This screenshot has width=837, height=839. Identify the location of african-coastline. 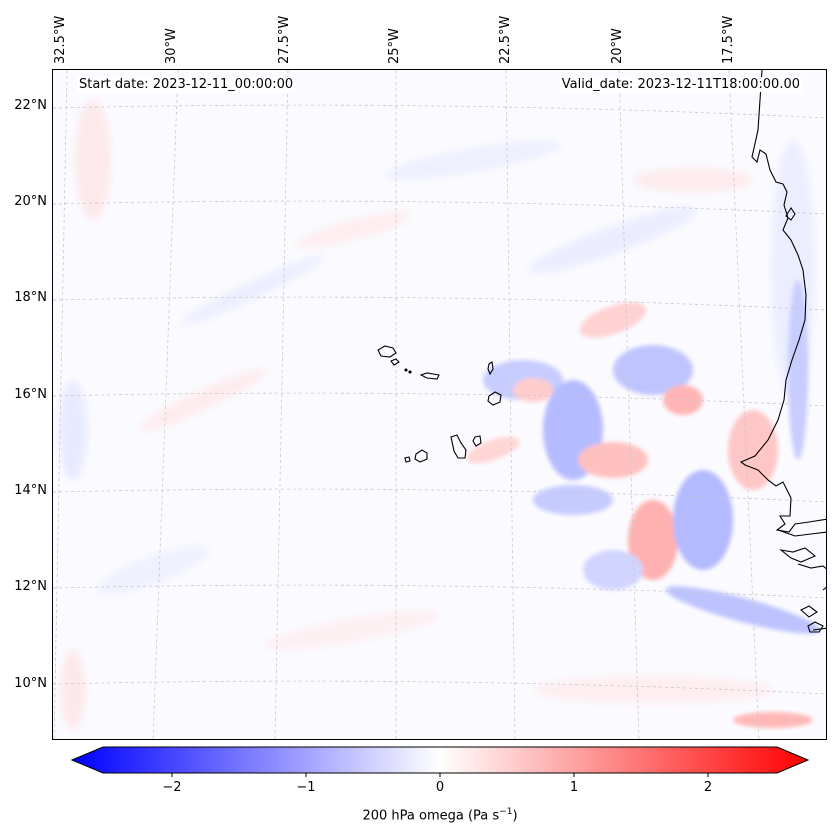
(782, 351).